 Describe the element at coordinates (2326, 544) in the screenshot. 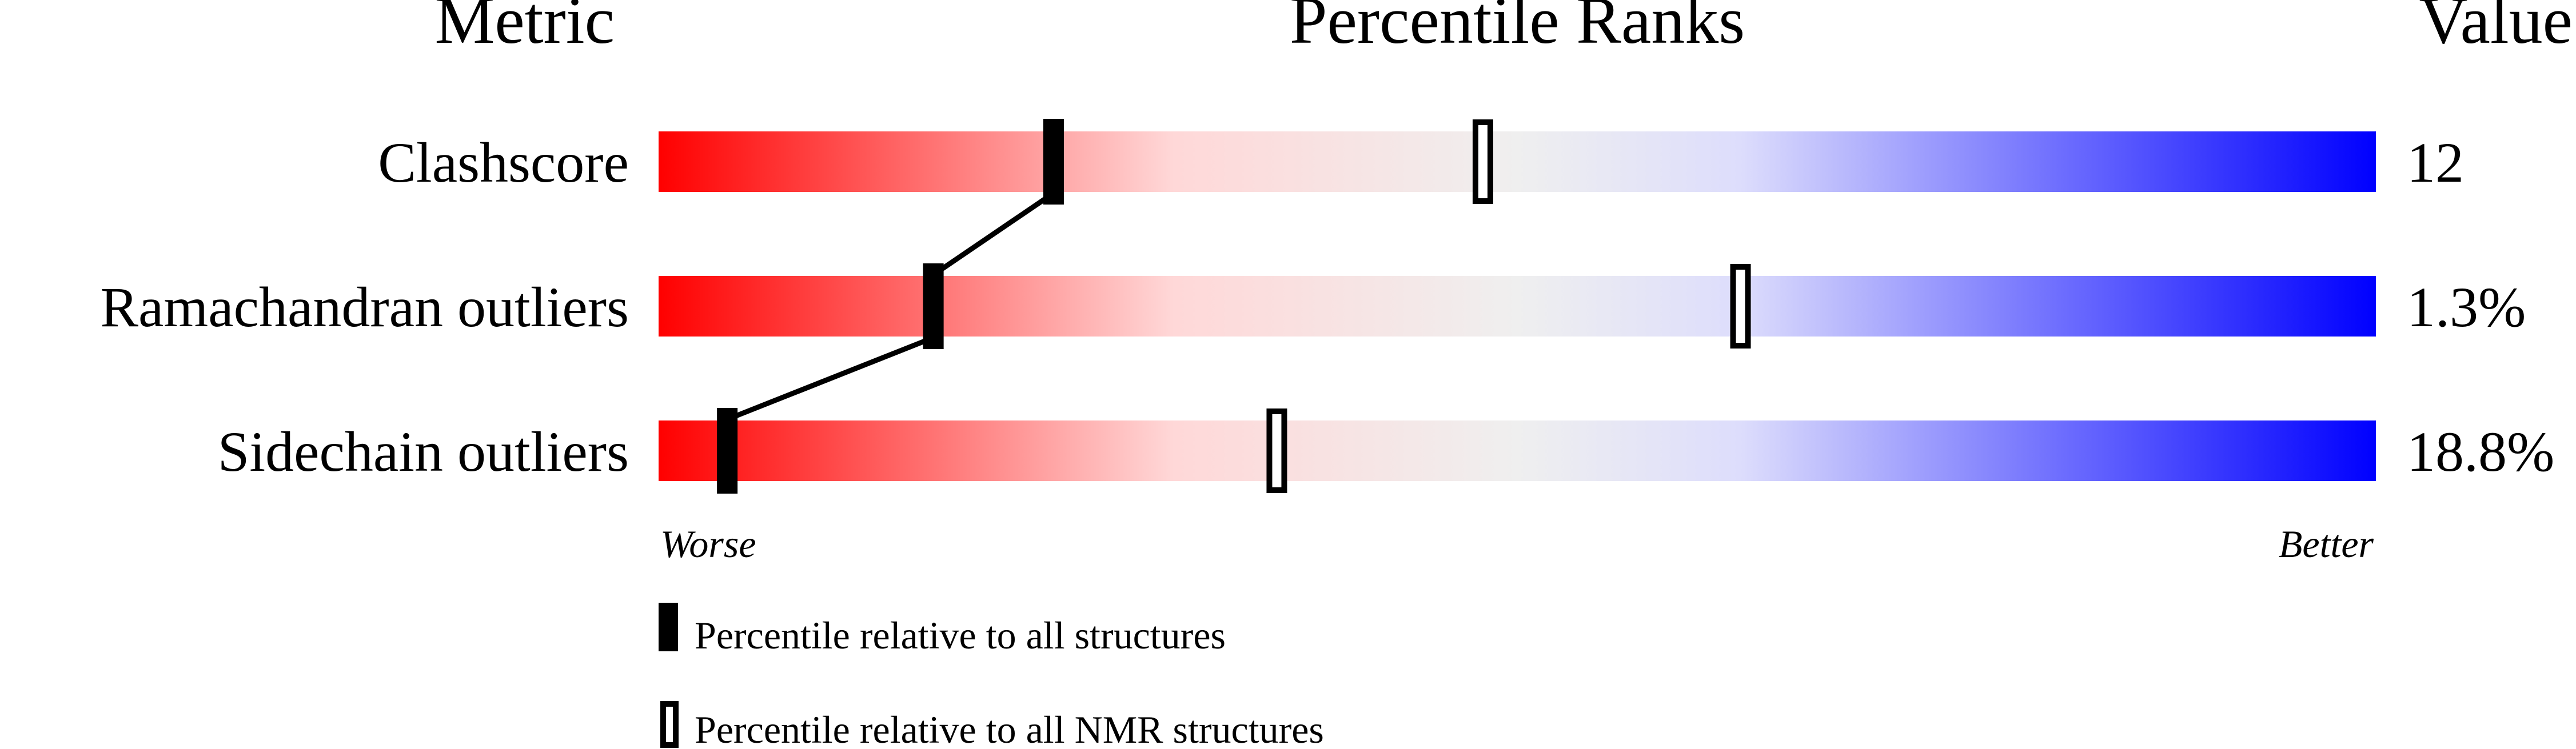

I see `axis-better-label: Better` at that location.